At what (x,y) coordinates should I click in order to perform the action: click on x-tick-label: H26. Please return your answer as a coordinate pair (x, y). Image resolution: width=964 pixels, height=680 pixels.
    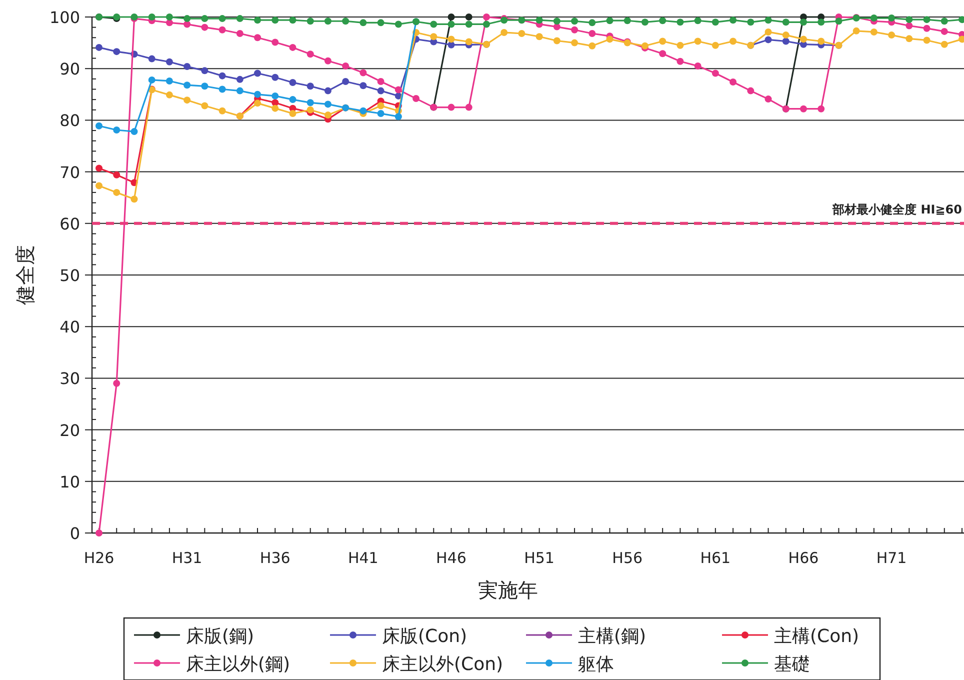
    Looking at the image, I should click on (99, 558).